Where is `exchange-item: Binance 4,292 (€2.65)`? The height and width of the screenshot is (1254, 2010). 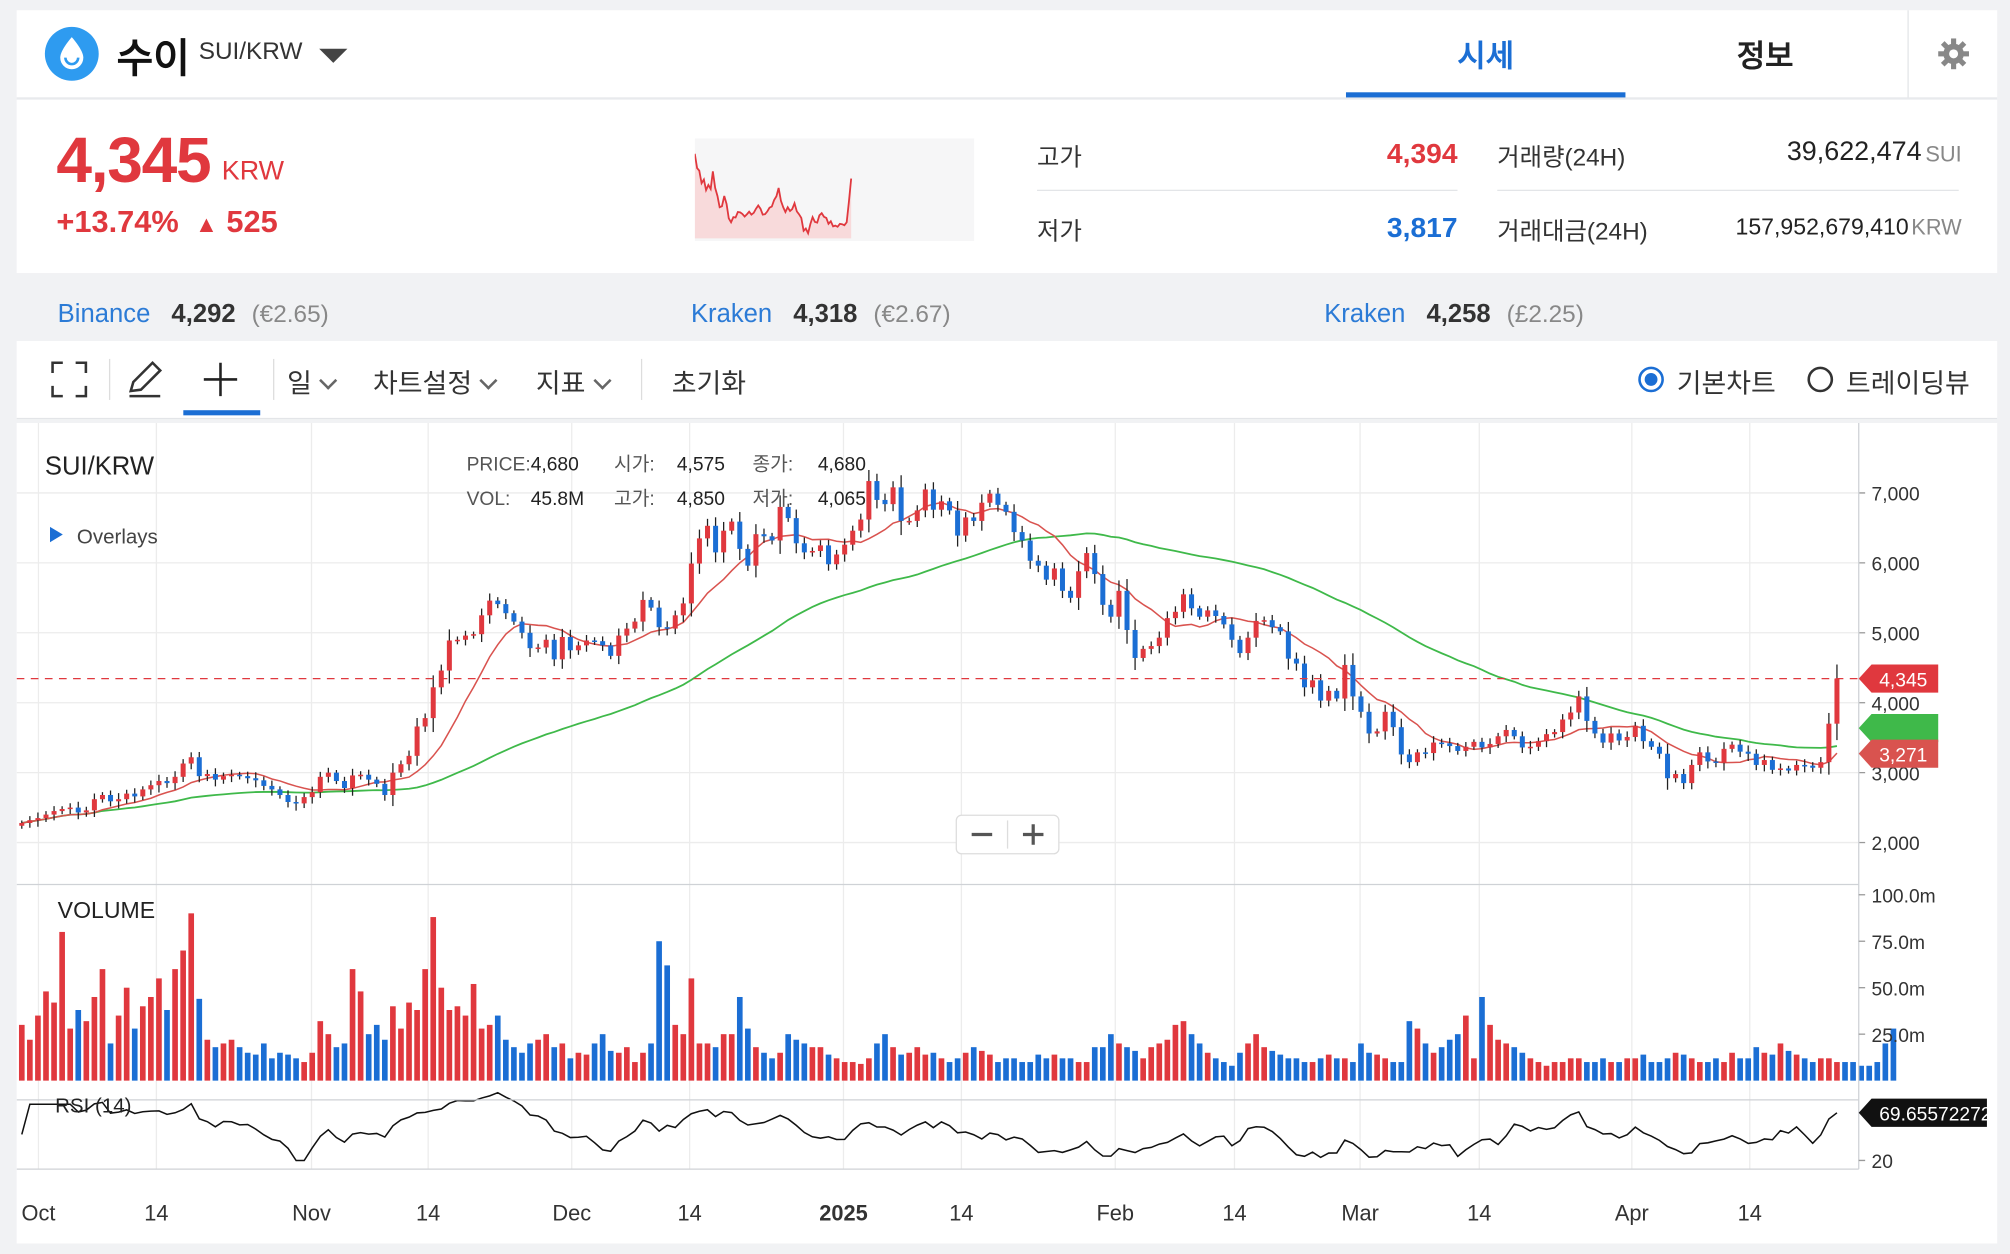 exchange-item: Binance 4,292 (€2.65) is located at coordinates (193, 314).